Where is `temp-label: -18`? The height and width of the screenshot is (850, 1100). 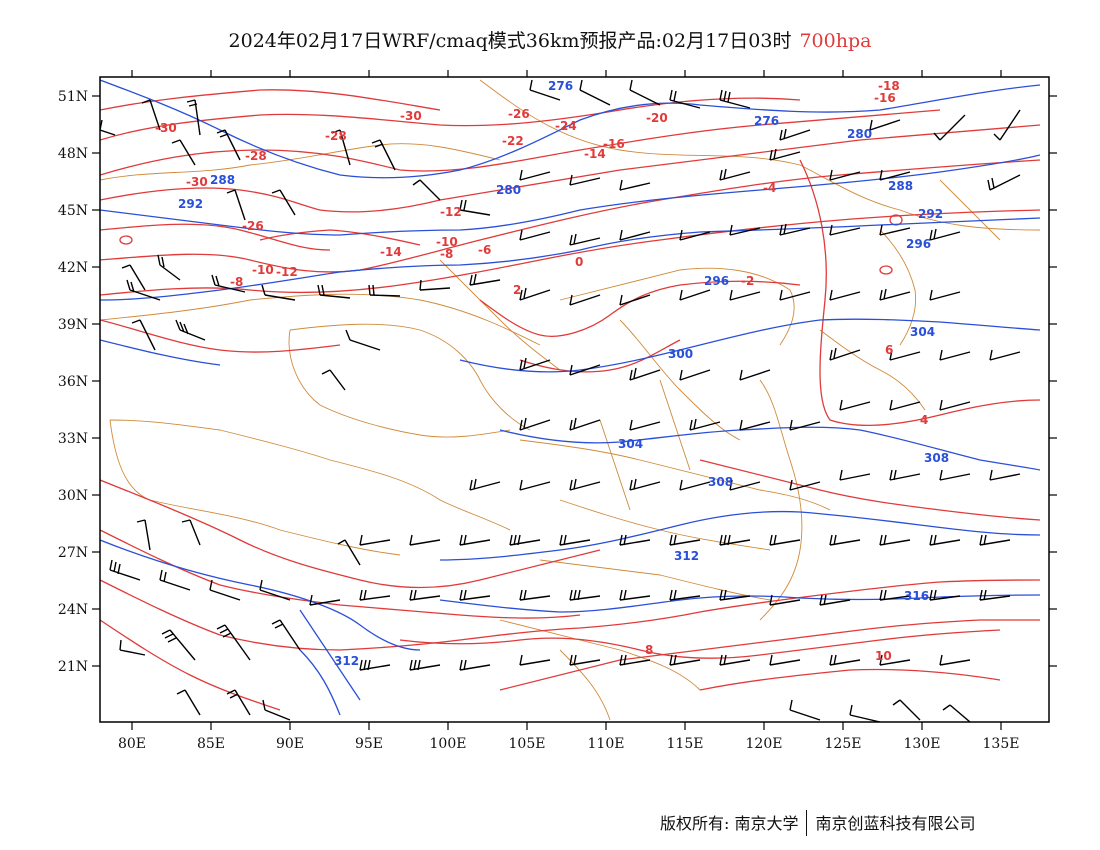
temp-label: -18 is located at coordinates (889, 86).